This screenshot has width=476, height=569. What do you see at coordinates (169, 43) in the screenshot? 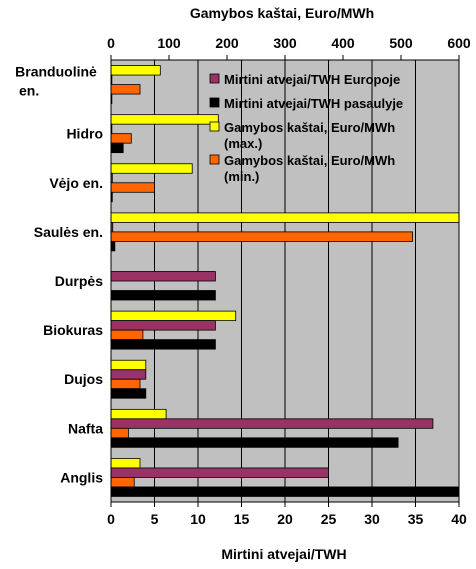
I see `top-tick-label: 100` at bounding box center [169, 43].